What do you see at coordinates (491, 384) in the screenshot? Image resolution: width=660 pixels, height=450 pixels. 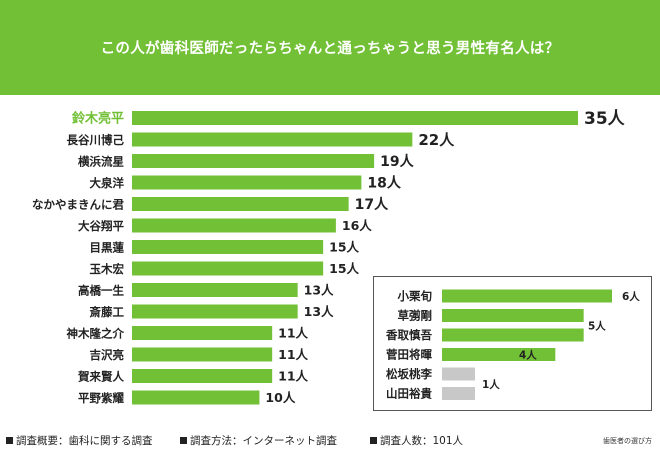 I see `value-label: 1人` at bounding box center [491, 384].